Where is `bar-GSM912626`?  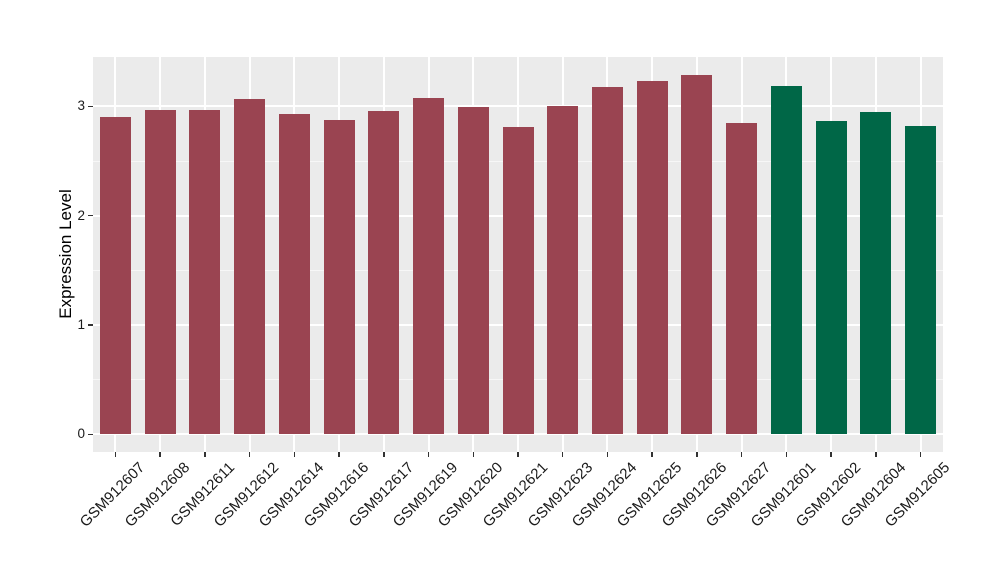
bar-GSM912626 is located at coordinates (697, 254).